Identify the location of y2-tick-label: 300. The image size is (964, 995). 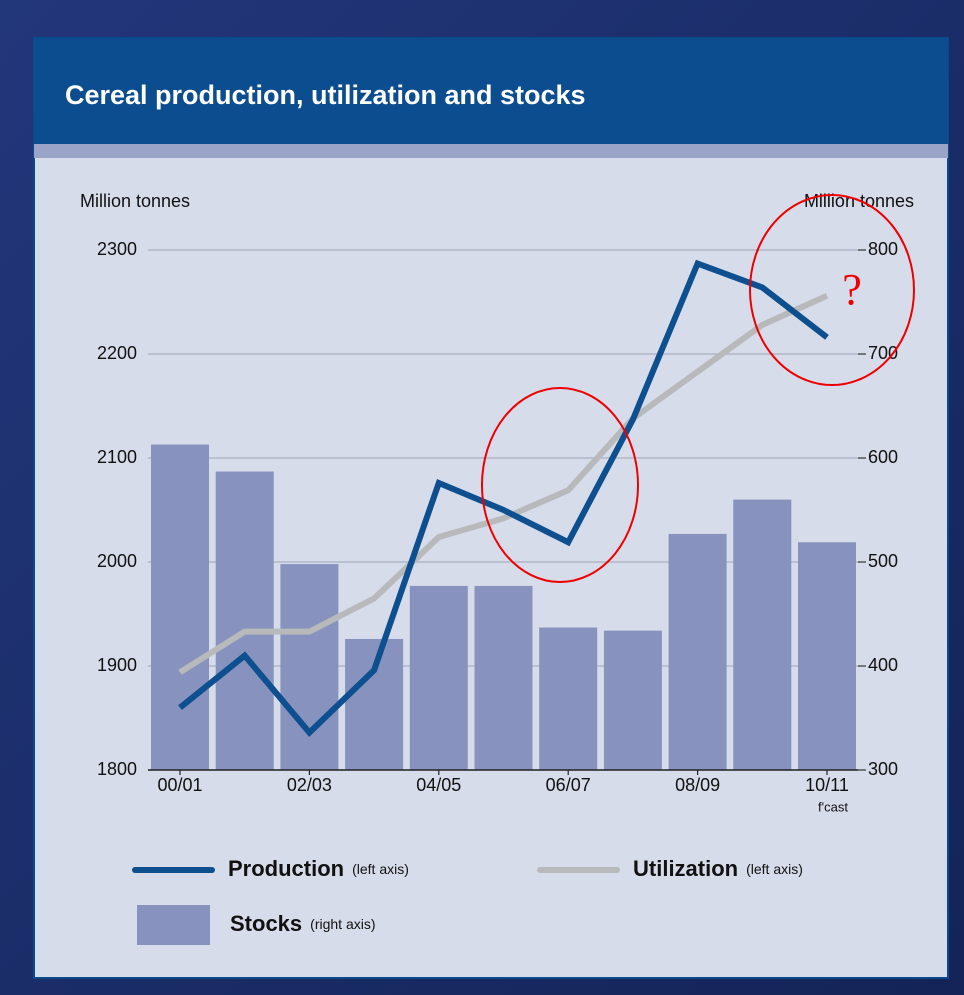
(883, 769).